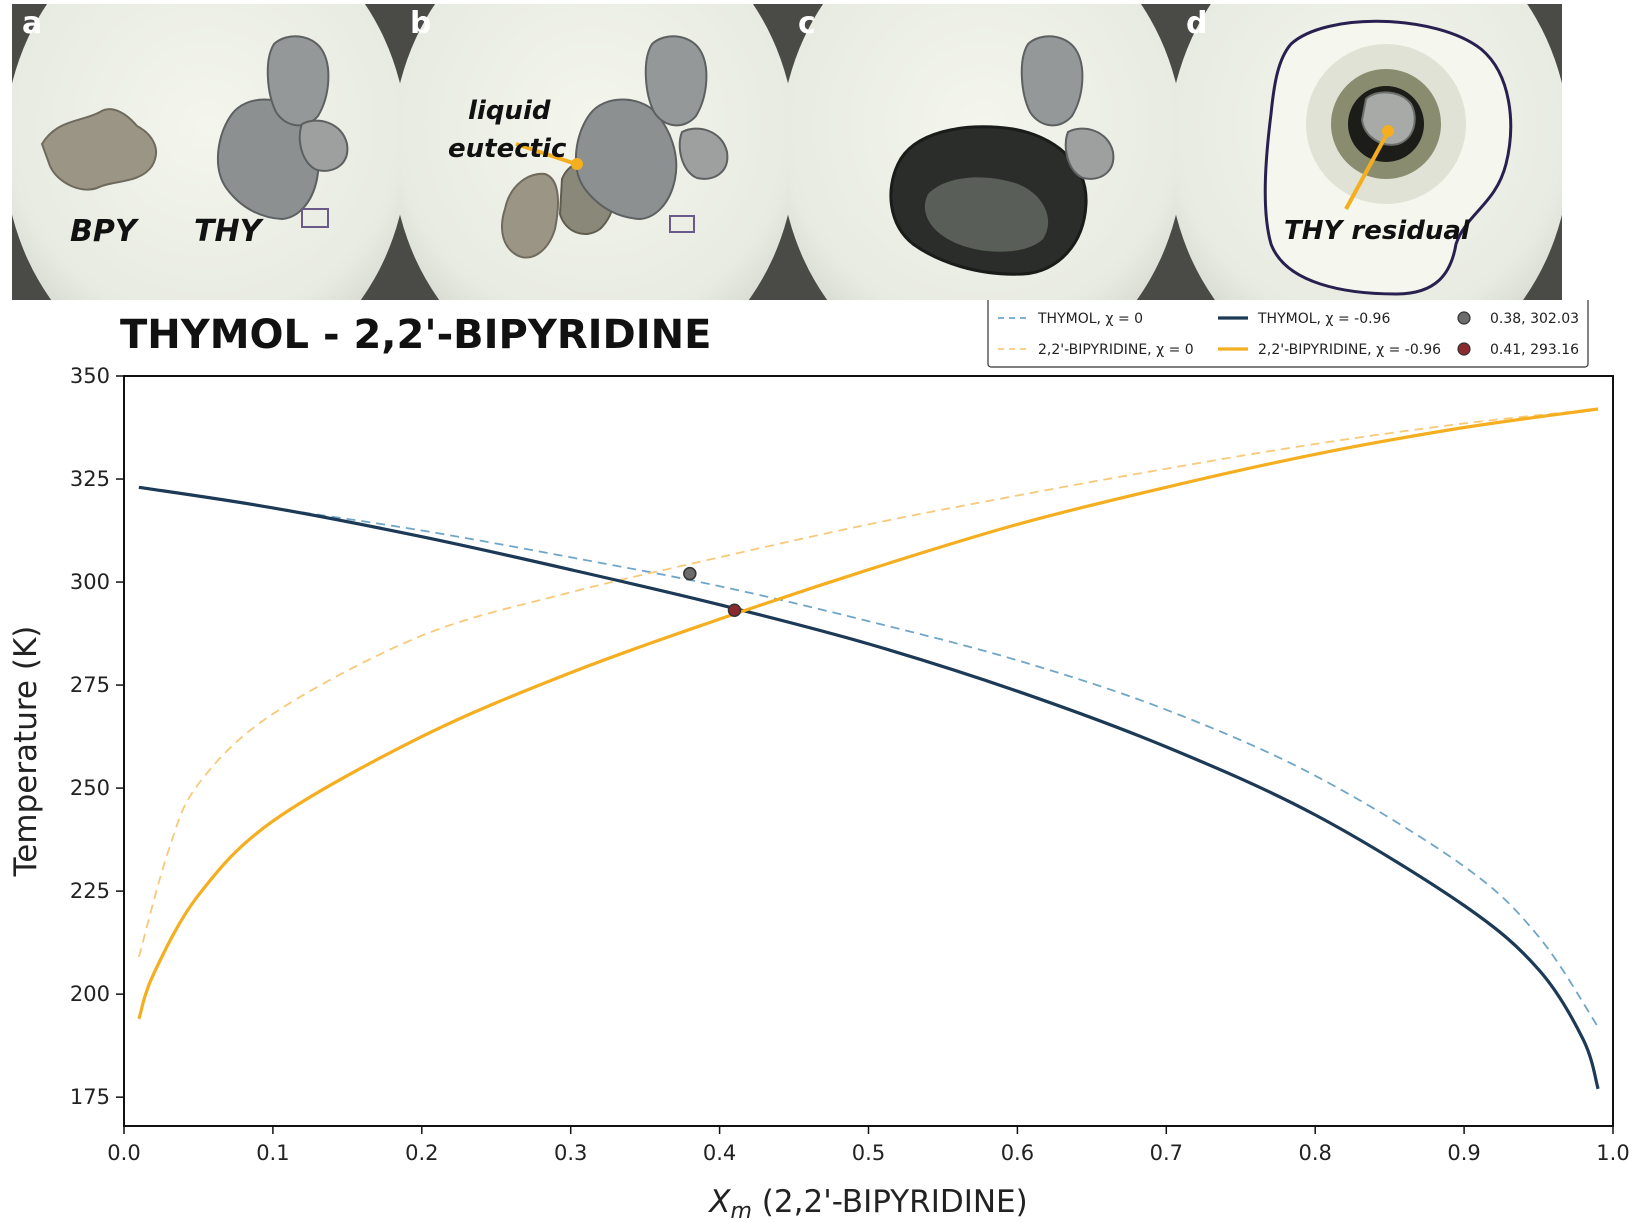 The width and height of the screenshot is (1635, 1223). Describe the element at coordinates (807, 23) in the screenshot. I see `panel-letter: c` at that location.